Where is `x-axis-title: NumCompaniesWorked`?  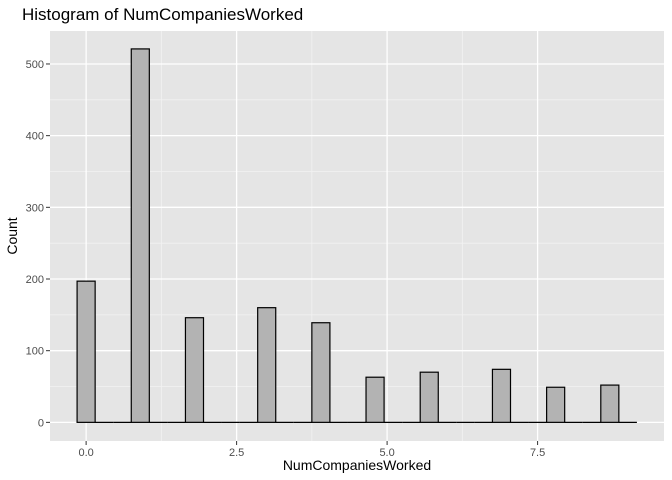 x-axis-title: NumCompaniesWorked is located at coordinates (357, 465).